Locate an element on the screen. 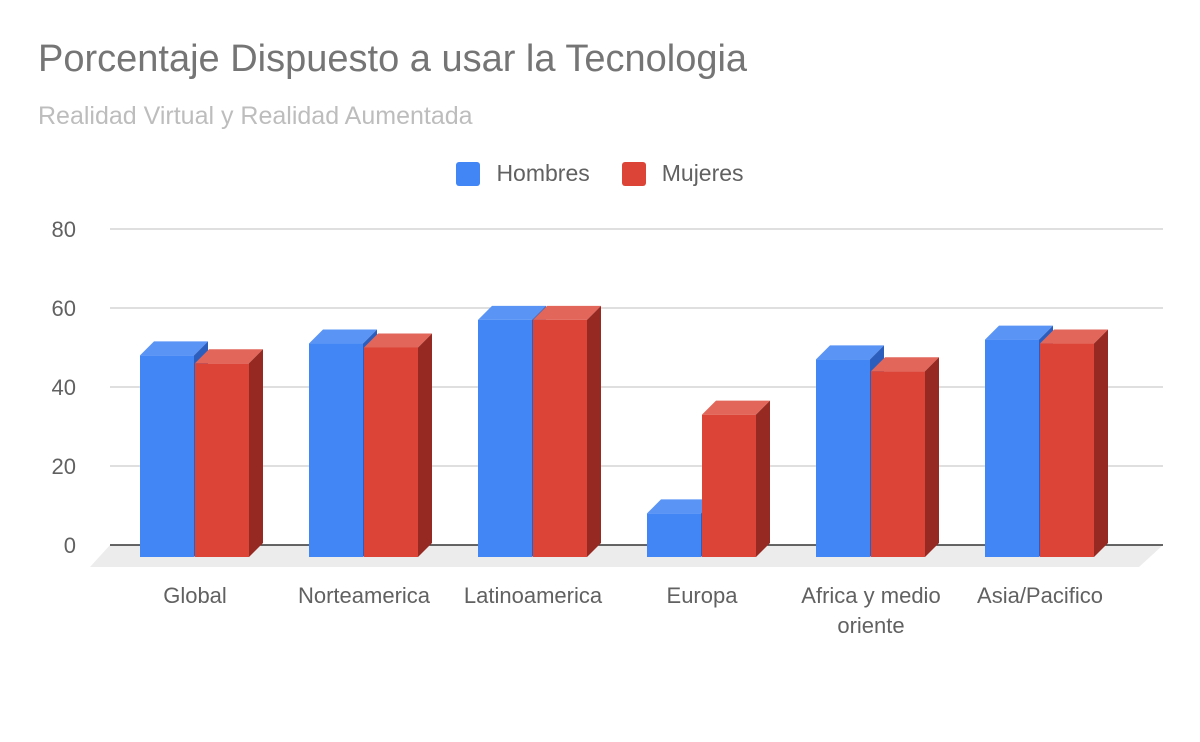  y-tick-label: 60 is located at coordinates (64, 308).